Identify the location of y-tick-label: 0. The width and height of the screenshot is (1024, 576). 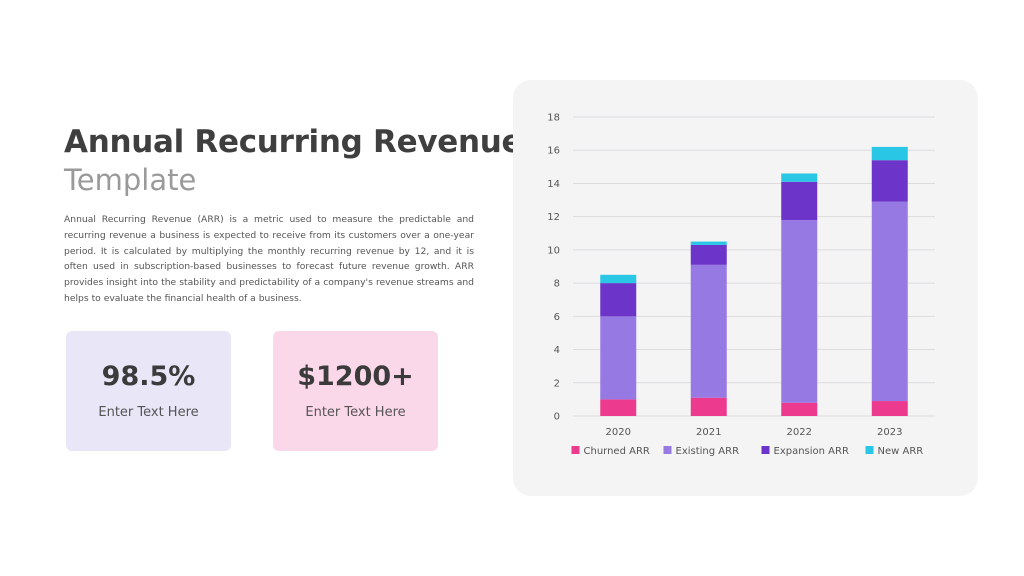
(557, 417).